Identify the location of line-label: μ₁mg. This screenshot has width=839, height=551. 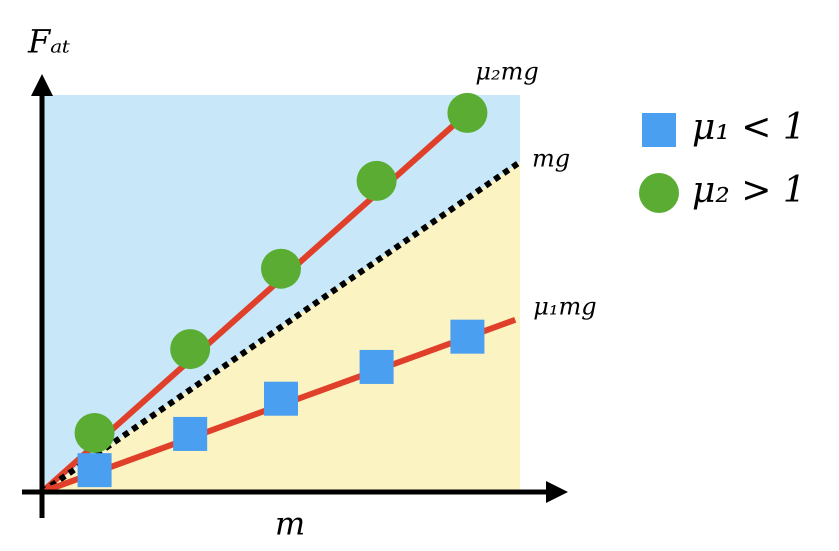
(564, 306).